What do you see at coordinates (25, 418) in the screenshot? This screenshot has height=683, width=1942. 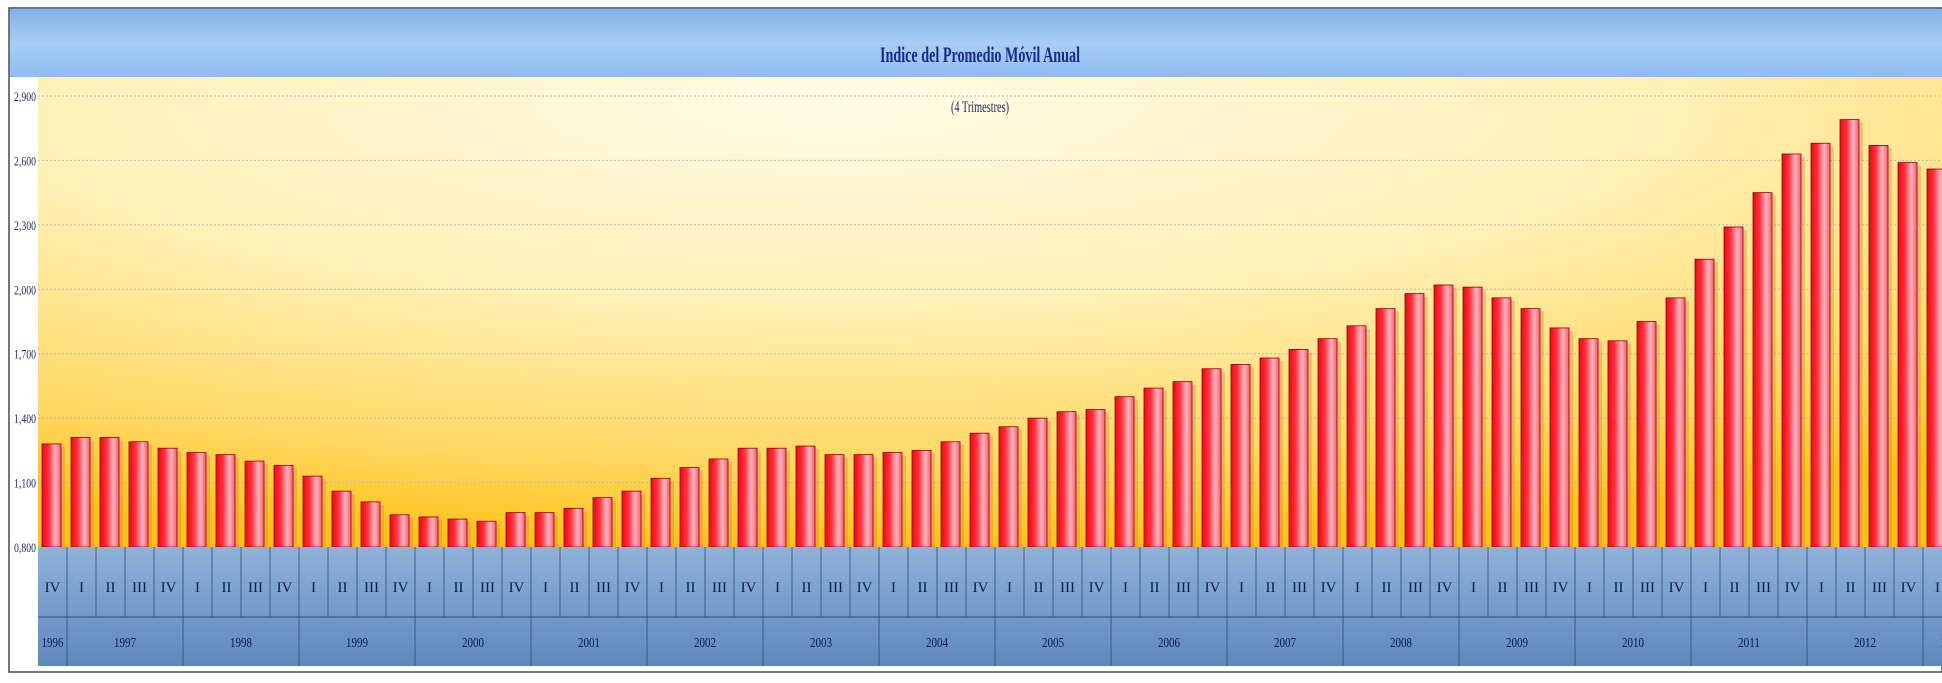 I see `y-tick-label: 1,400` at bounding box center [25, 418].